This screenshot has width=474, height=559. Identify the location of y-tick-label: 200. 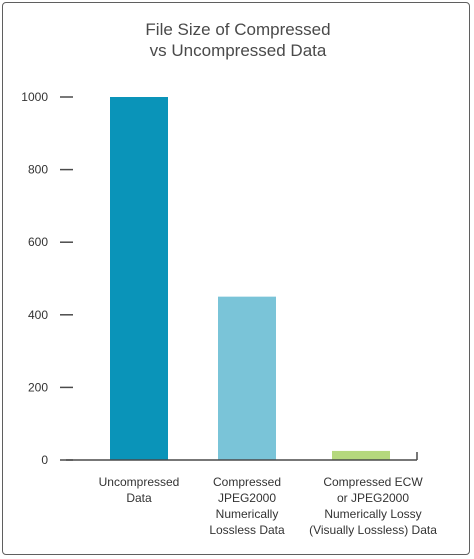
(38, 387).